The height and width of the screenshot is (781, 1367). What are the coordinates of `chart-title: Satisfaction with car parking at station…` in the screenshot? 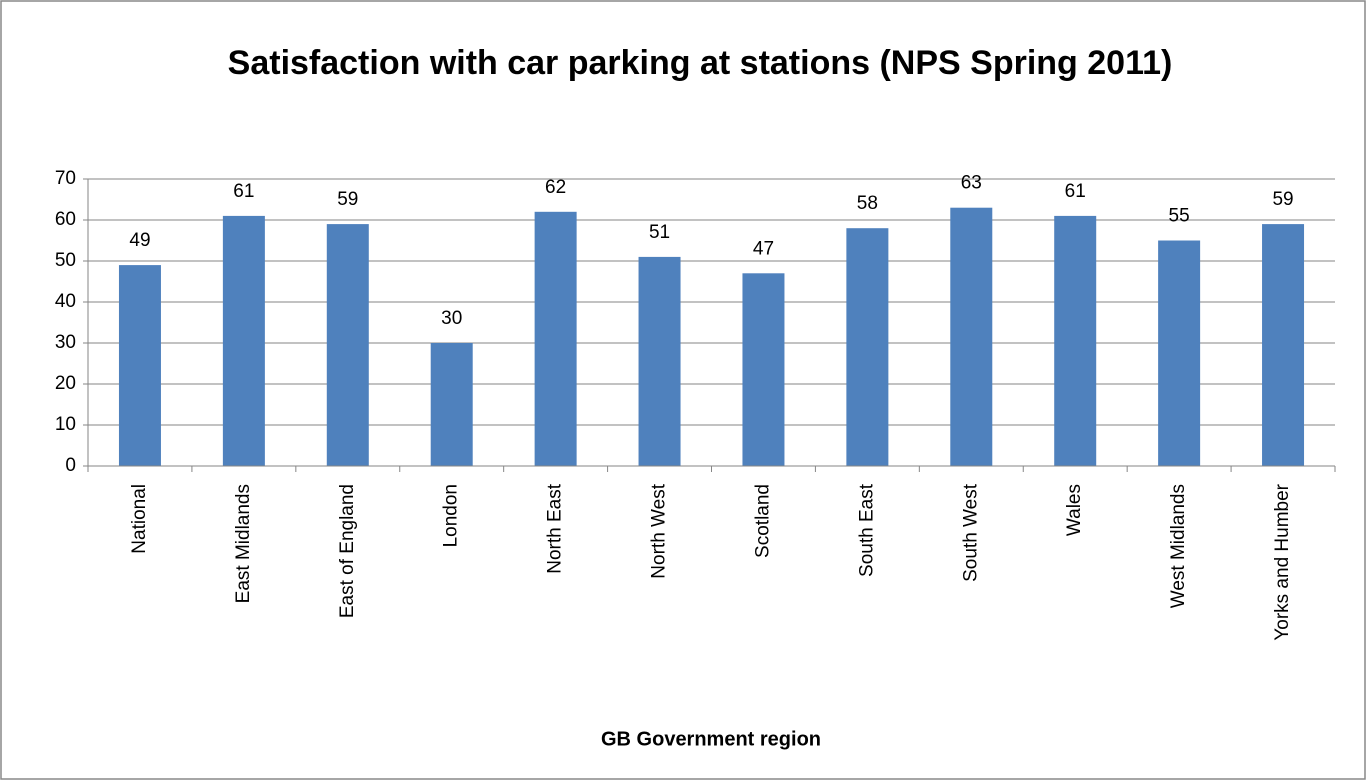 It's located at (700, 63).